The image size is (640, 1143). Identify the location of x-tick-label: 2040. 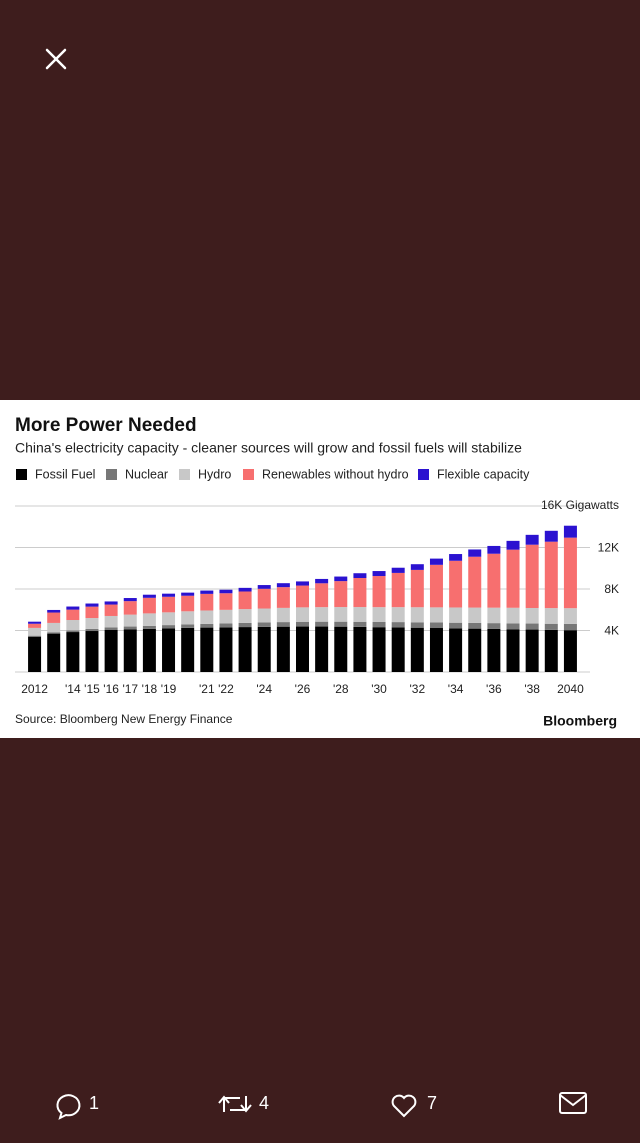
(570, 689).